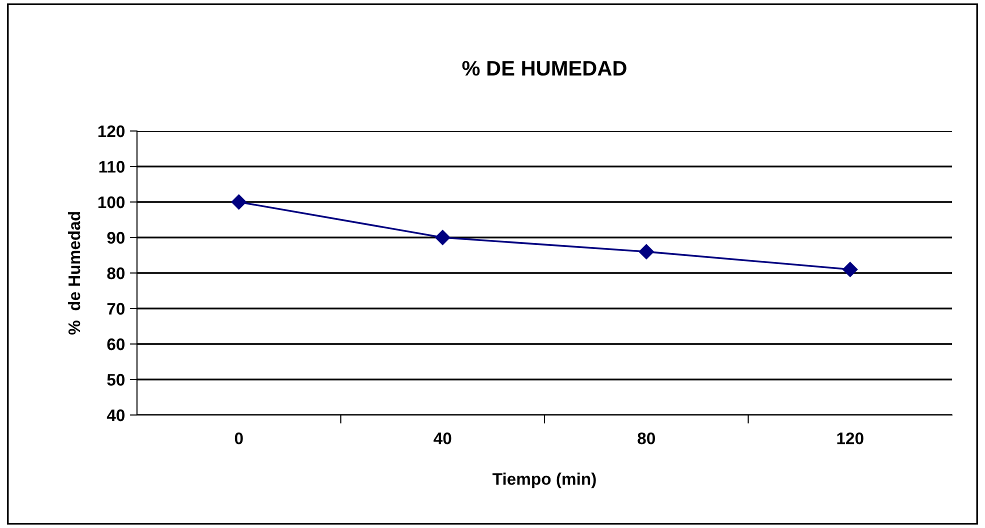 The width and height of the screenshot is (985, 528). I want to click on x-tick-label: 40, so click(443, 438).